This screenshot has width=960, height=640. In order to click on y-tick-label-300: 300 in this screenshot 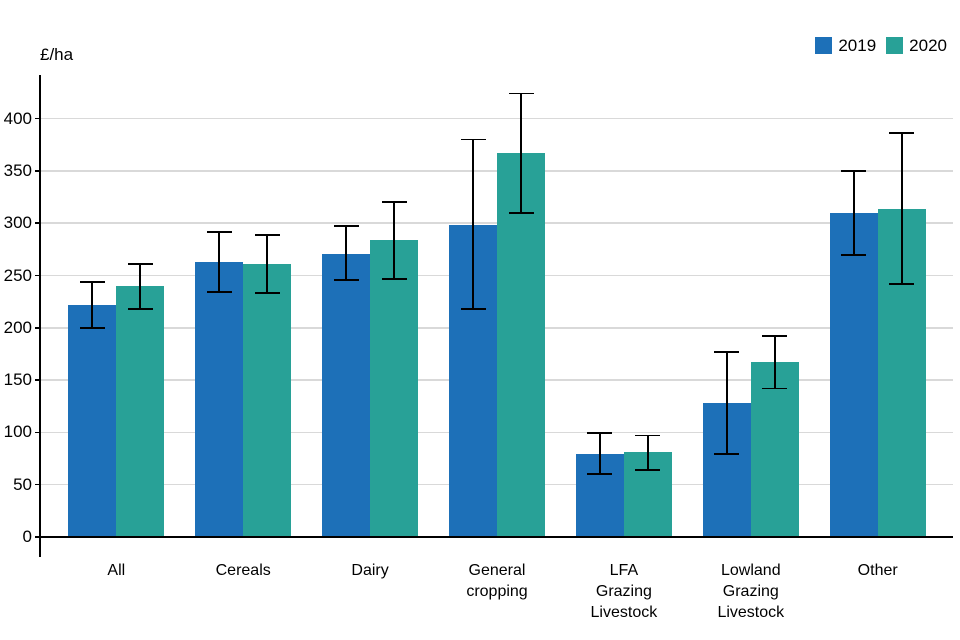, I will do `click(17, 223)`.